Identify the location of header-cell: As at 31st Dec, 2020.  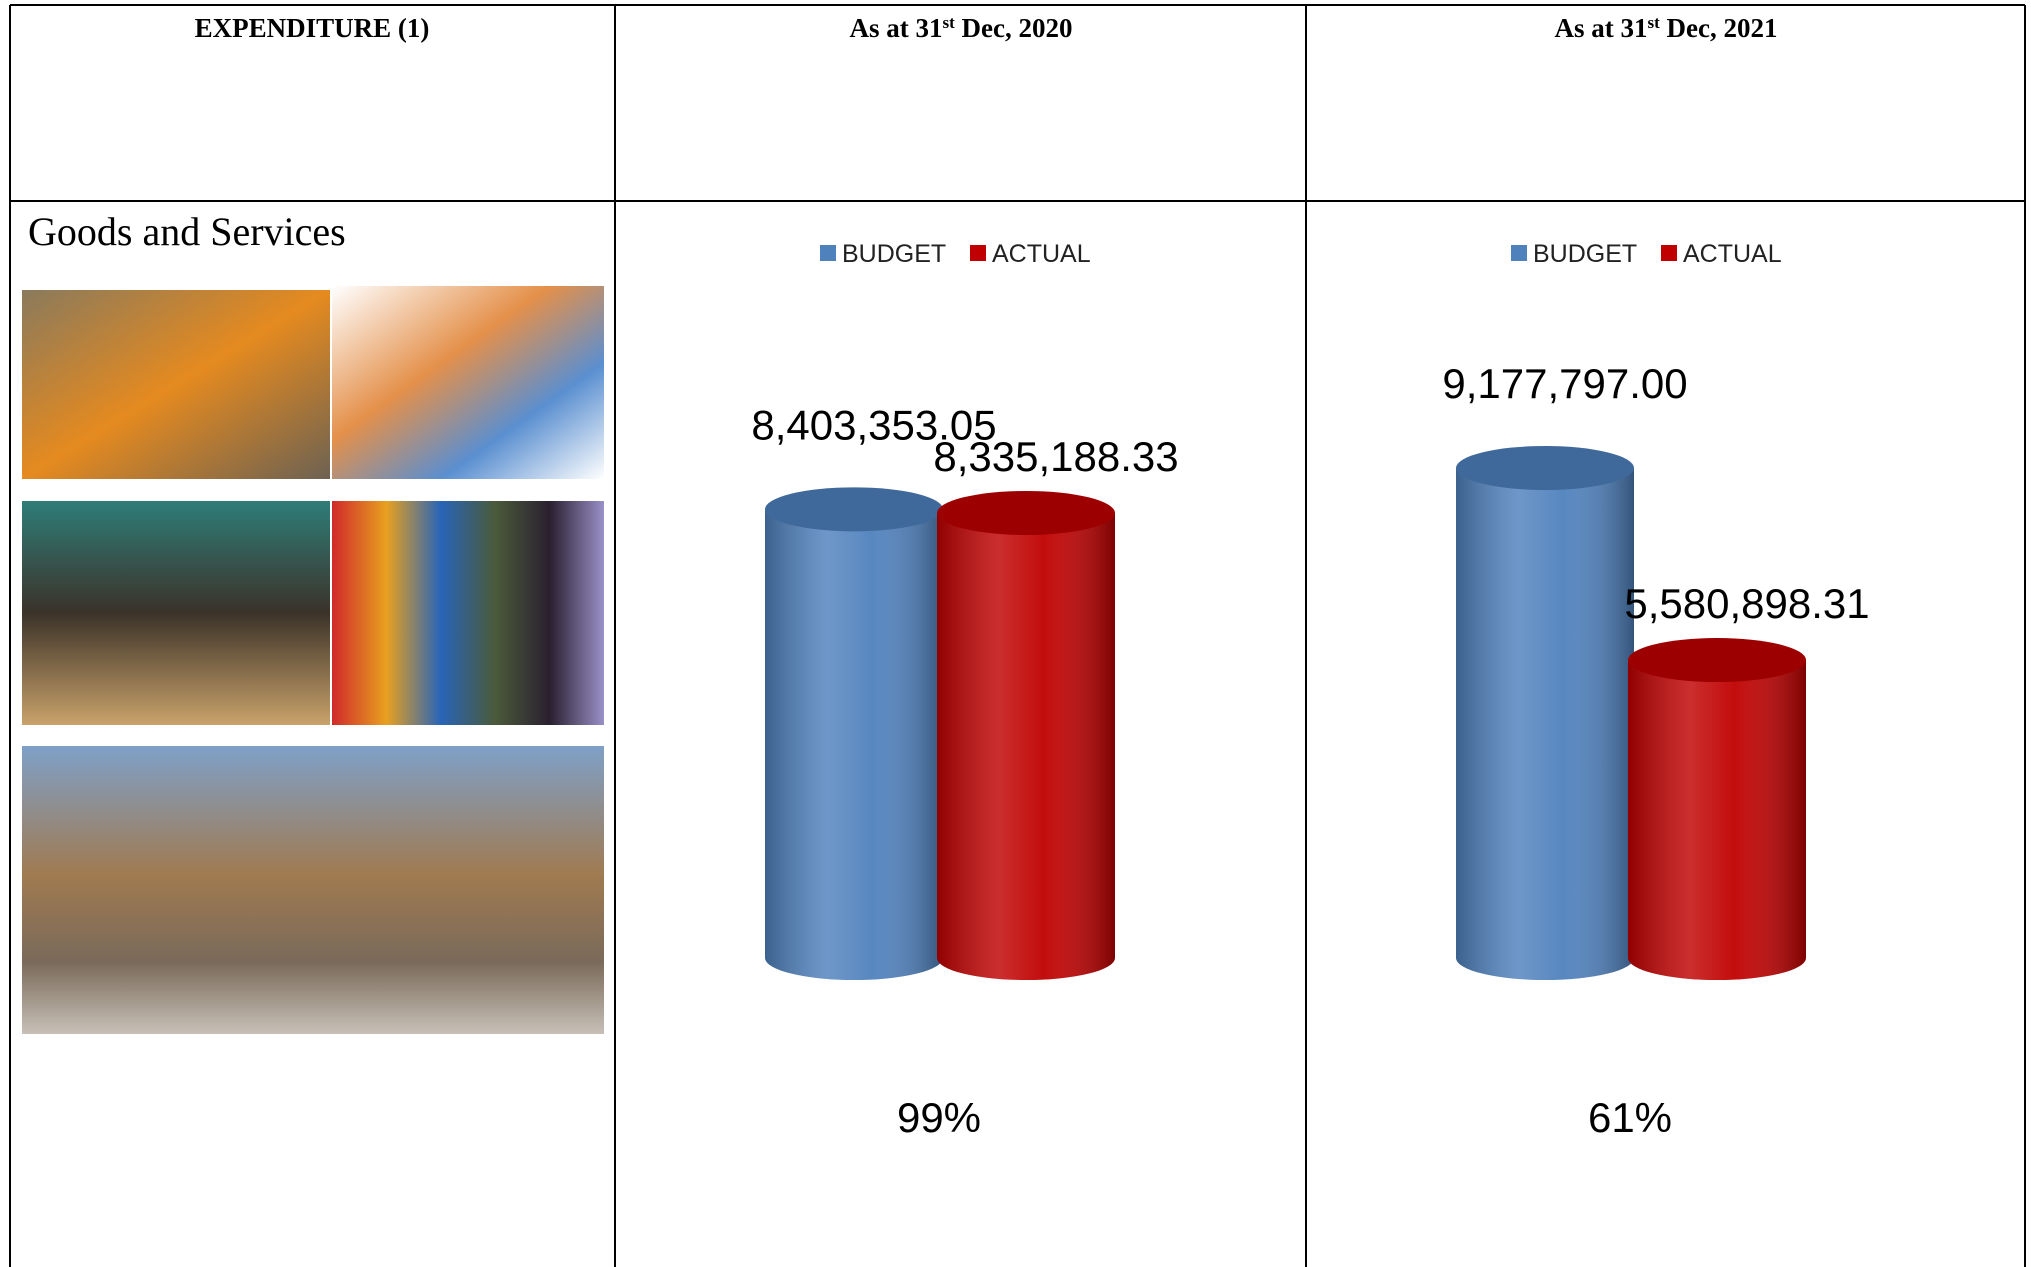
(961, 28).